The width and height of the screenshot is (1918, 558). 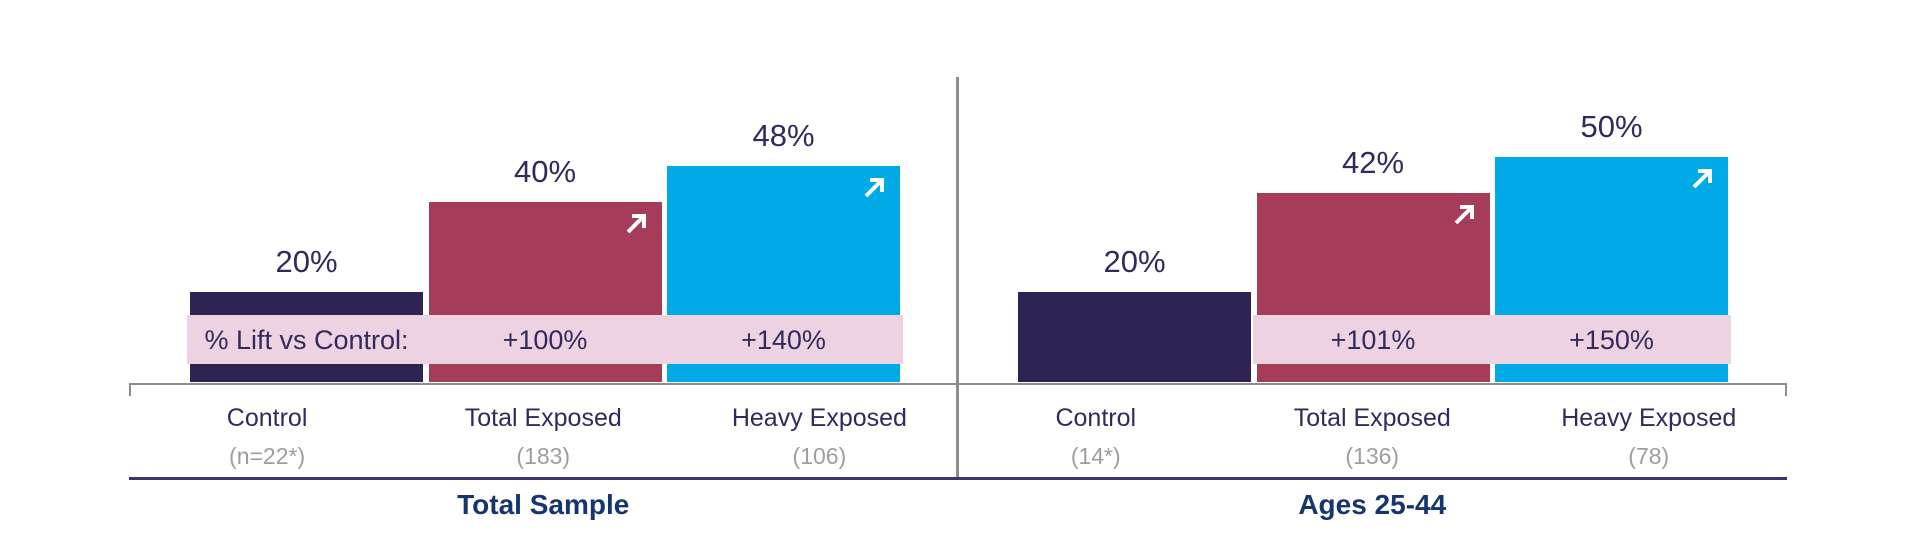 I want to click on lift-vs-control-band-total-sample, so click(x=545, y=339).